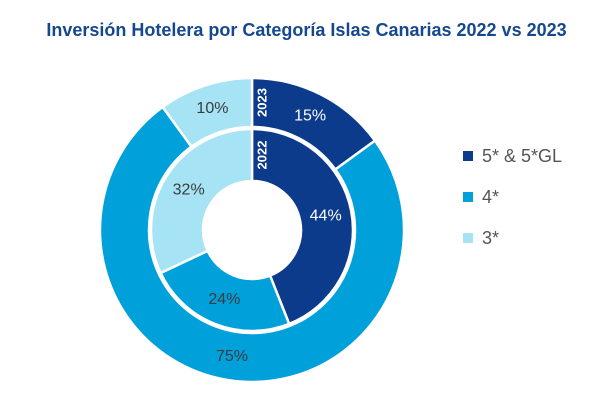 The width and height of the screenshot is (613, 403). What do you see at coordinates (232, 356) in the screenshot?
I see `slice-value-label: 75%` at bounding box center [232, 356].